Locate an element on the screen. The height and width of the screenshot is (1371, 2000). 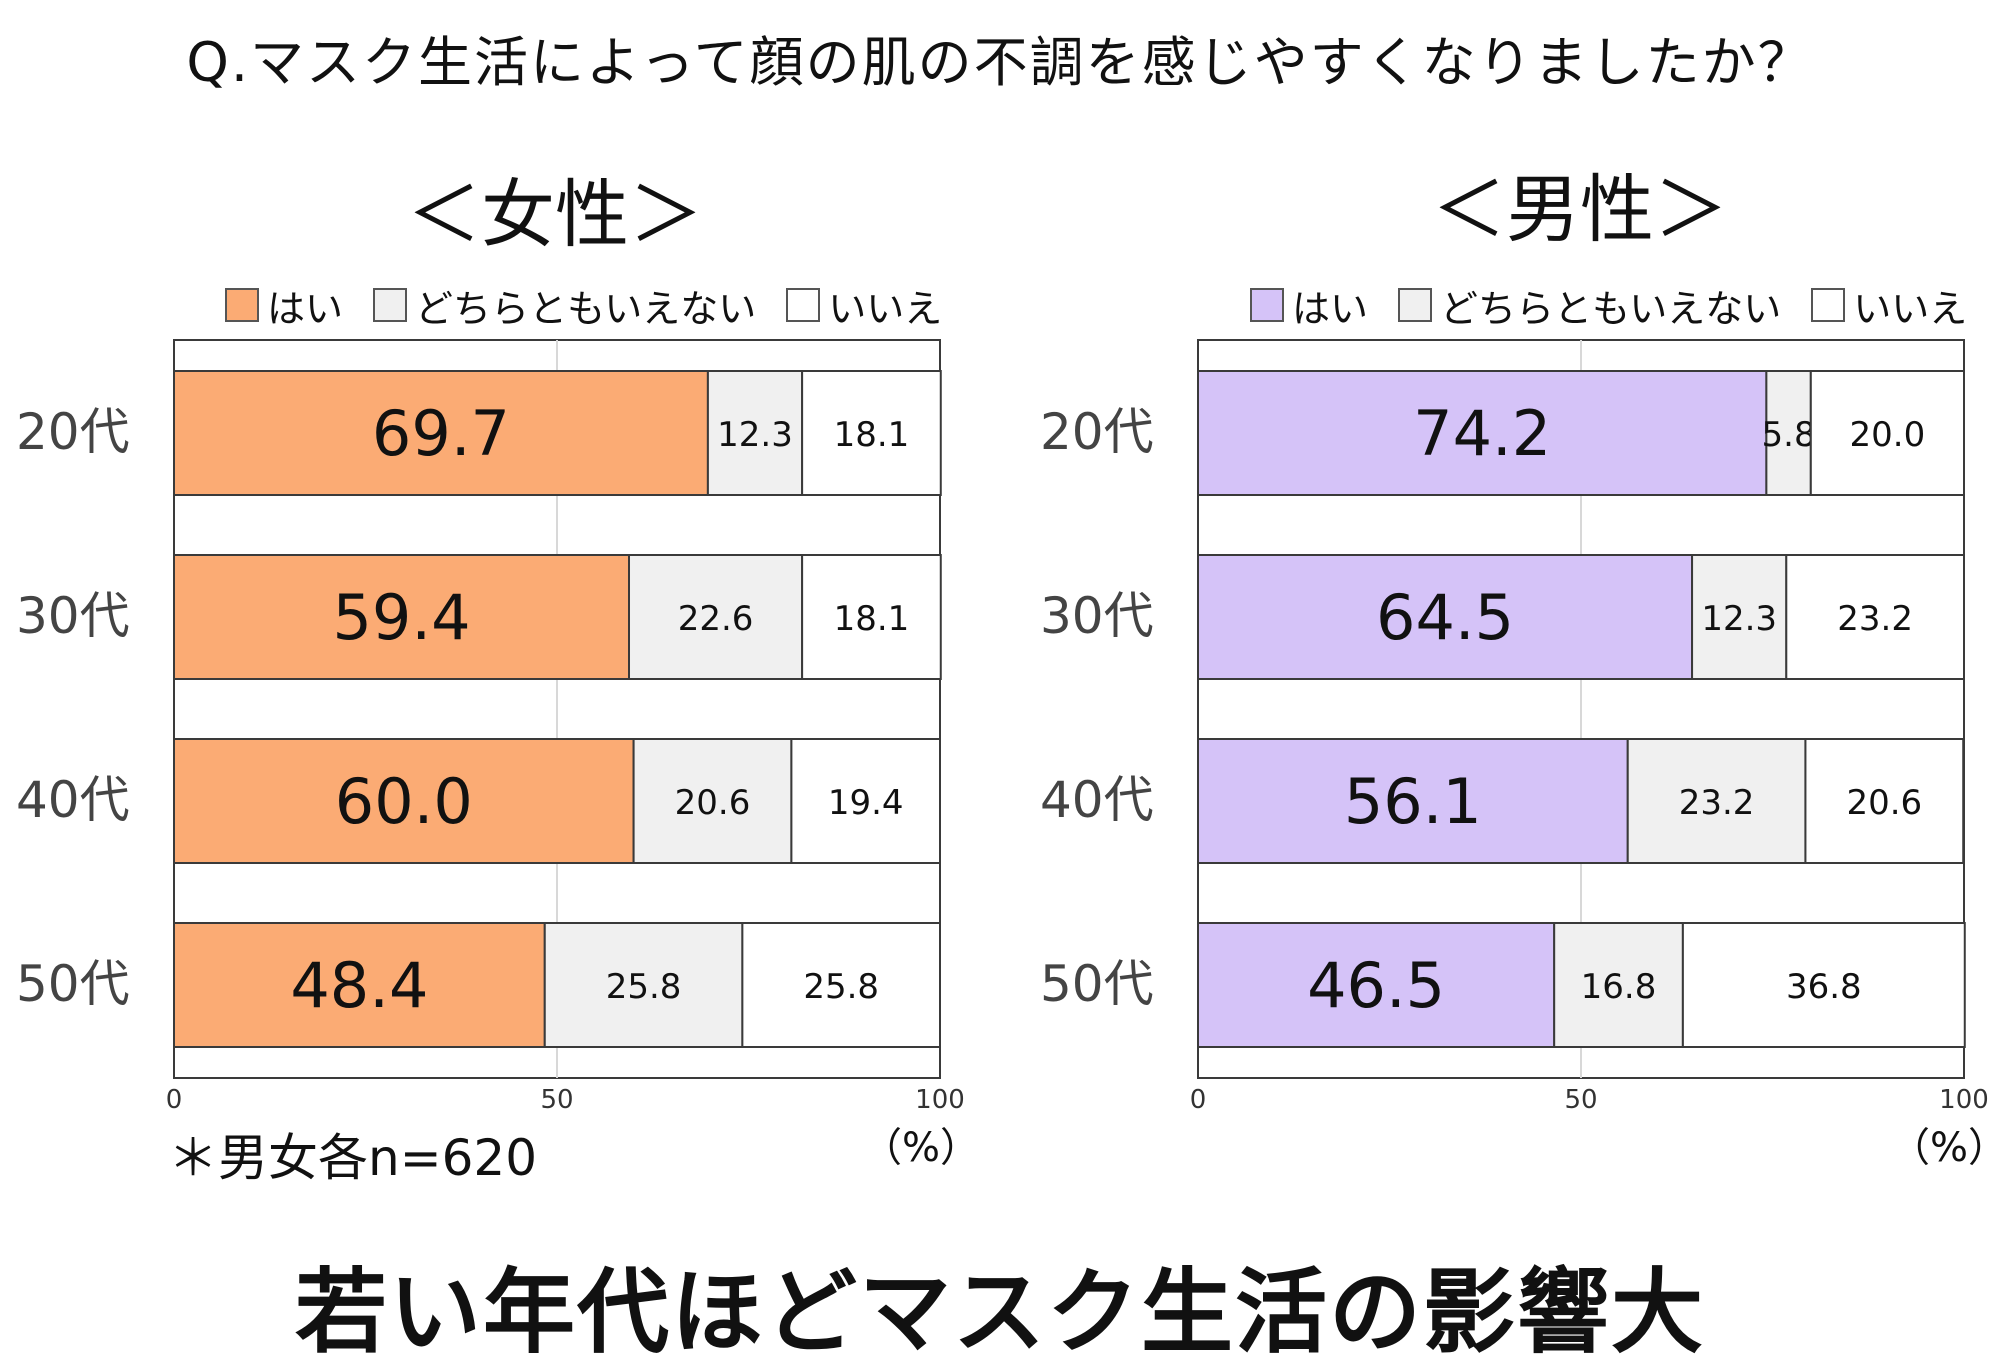
male-data-label: 12.3 is located at coordinates (1739, 619).